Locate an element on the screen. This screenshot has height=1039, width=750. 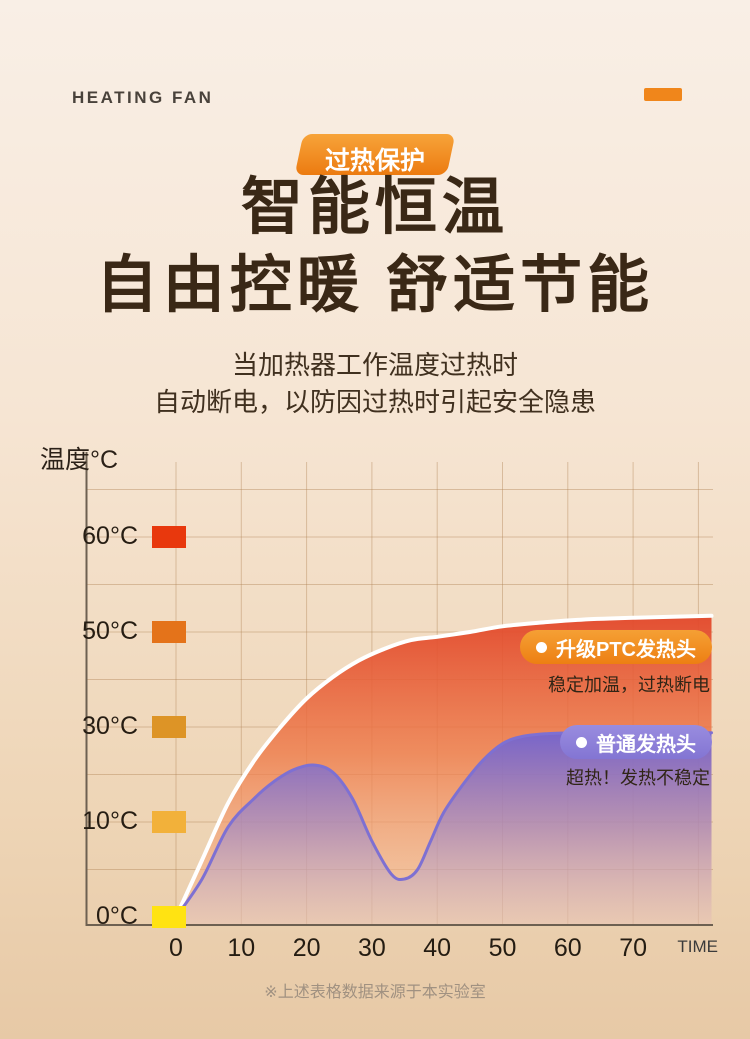
x-tick-label: 40 is located at coordinates (437, 948).